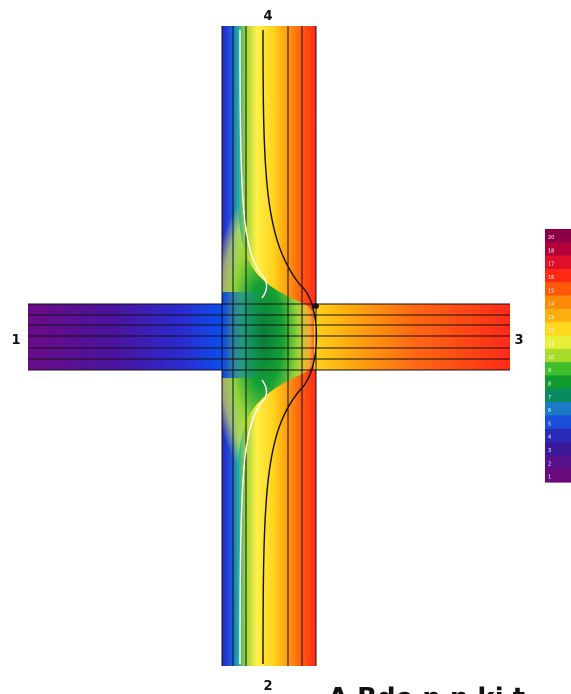  Describe the element at coordinates (267, 16) in the screenshot. I see `label-top: 4` at that location.